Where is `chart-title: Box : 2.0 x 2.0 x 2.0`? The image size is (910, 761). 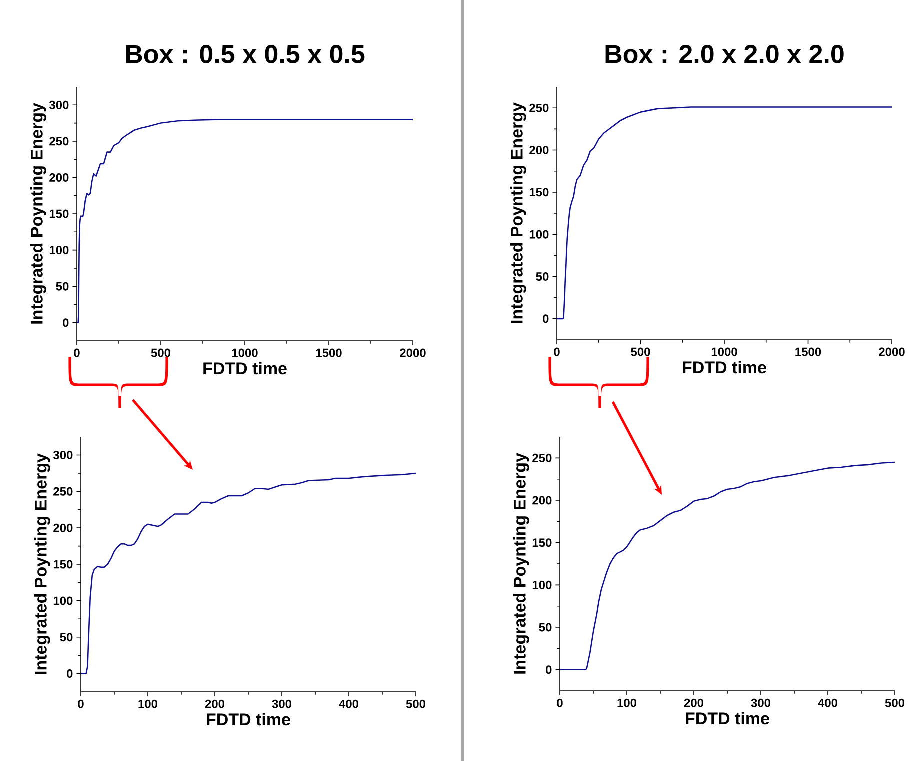 chart-title: Box : 2.0 x 2.0 x 2.0 is located at coordinates (725, 54).